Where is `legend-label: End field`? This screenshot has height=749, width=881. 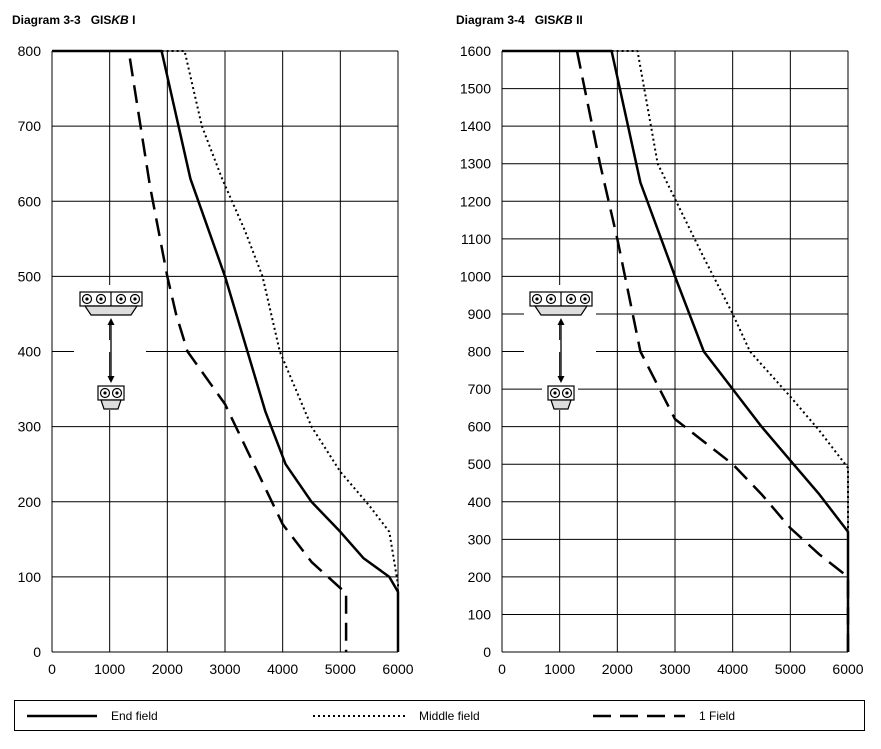 legend-label: End field is located at coordinates (134, 715).